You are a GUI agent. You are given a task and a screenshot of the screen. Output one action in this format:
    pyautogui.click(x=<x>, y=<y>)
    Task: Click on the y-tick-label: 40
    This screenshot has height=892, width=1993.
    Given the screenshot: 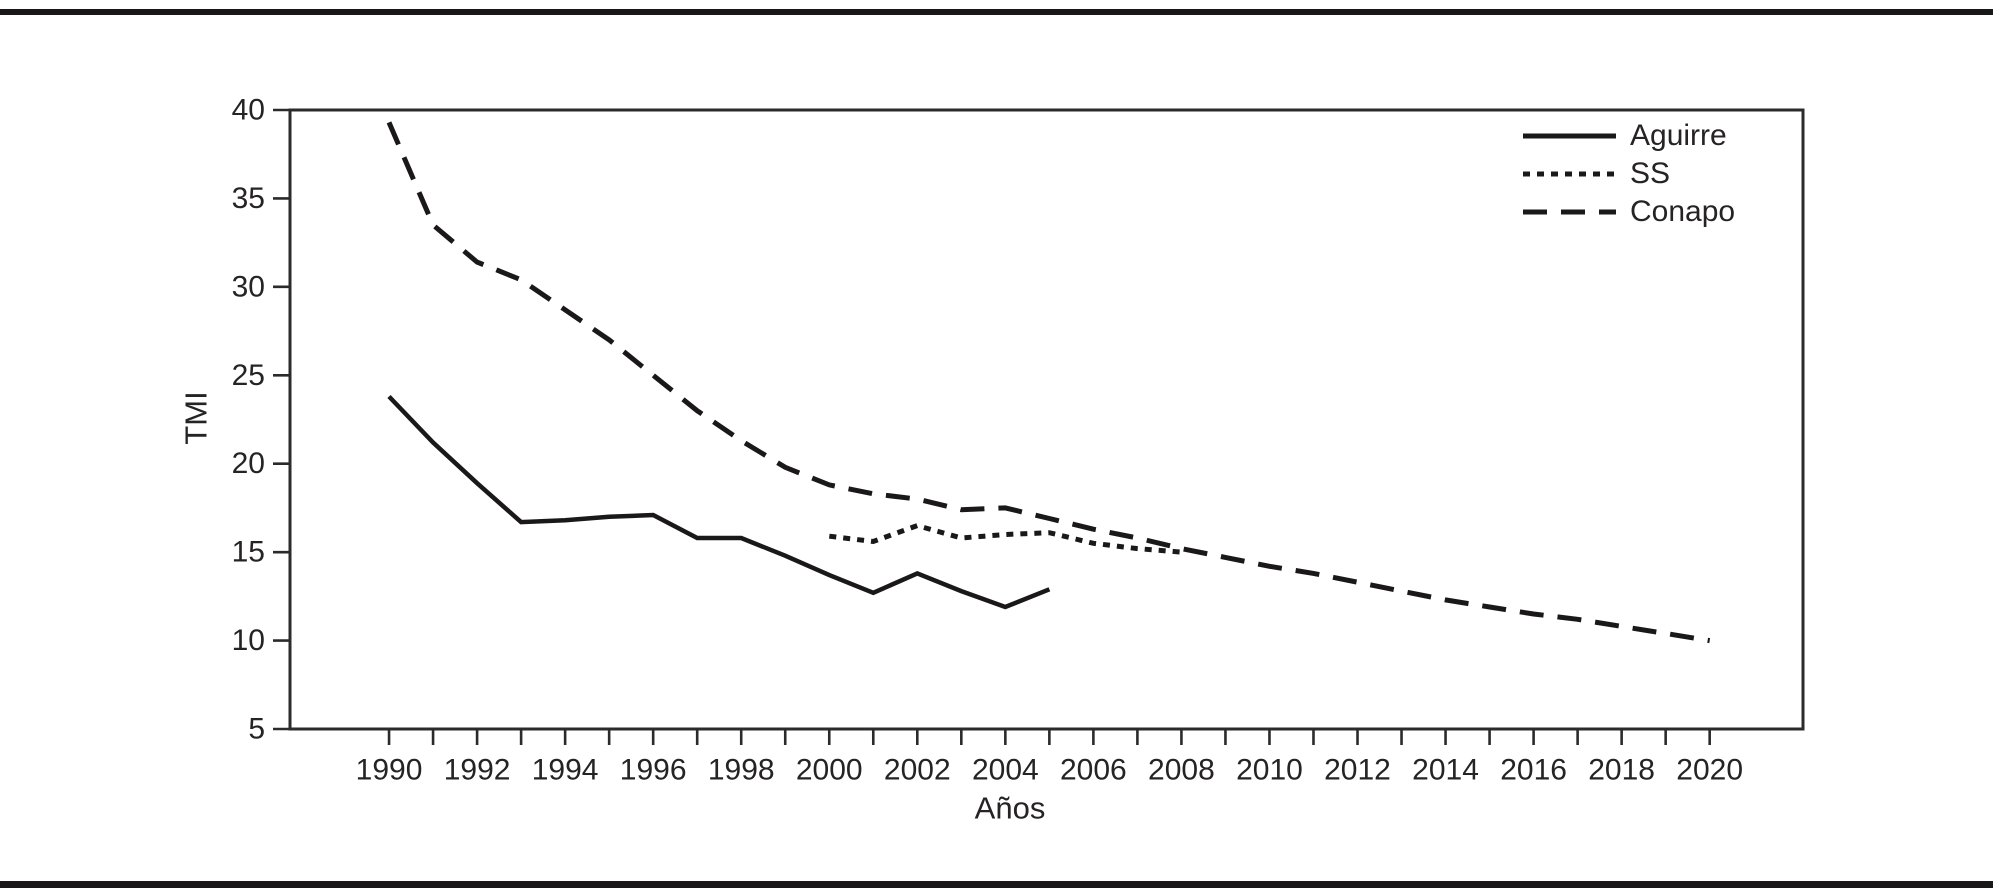 What is the action you would take?
    pyautogui.click(x=248, y=110)
    